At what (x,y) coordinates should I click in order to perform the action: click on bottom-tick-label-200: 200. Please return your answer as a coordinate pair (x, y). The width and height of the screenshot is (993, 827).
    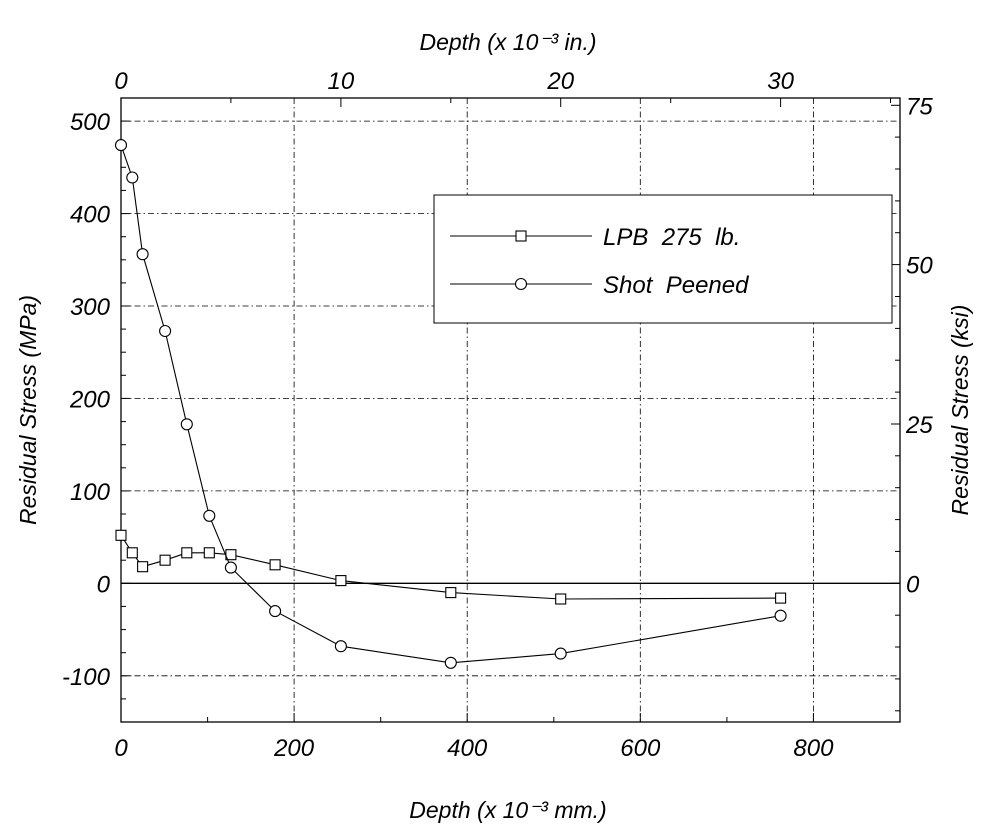
    Looking at the image, I should click on (294, 748).